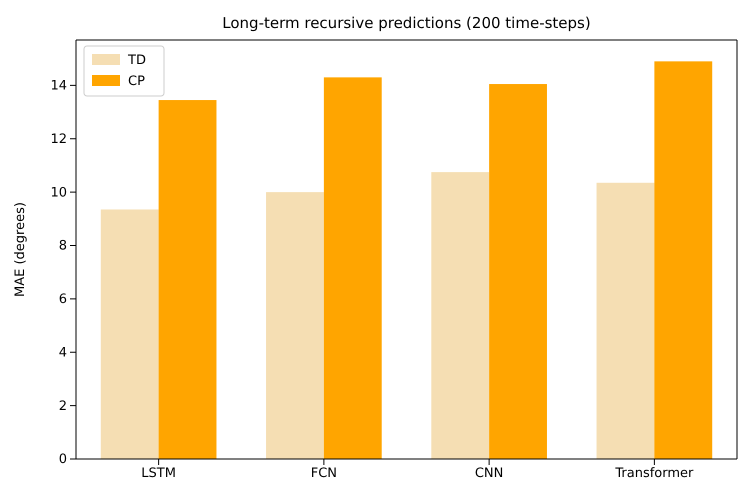 The width and height of the screenshot is (741, 490). I want to click on y-tick-label: 12, so click(58, 139).